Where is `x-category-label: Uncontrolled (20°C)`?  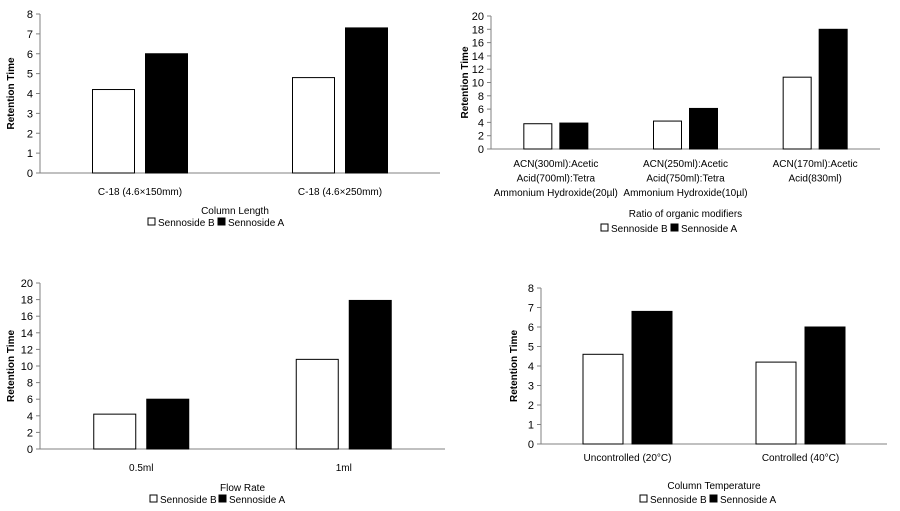
x-category-label: Uncontrolled (20°C) is located at coordinates (628, 458).